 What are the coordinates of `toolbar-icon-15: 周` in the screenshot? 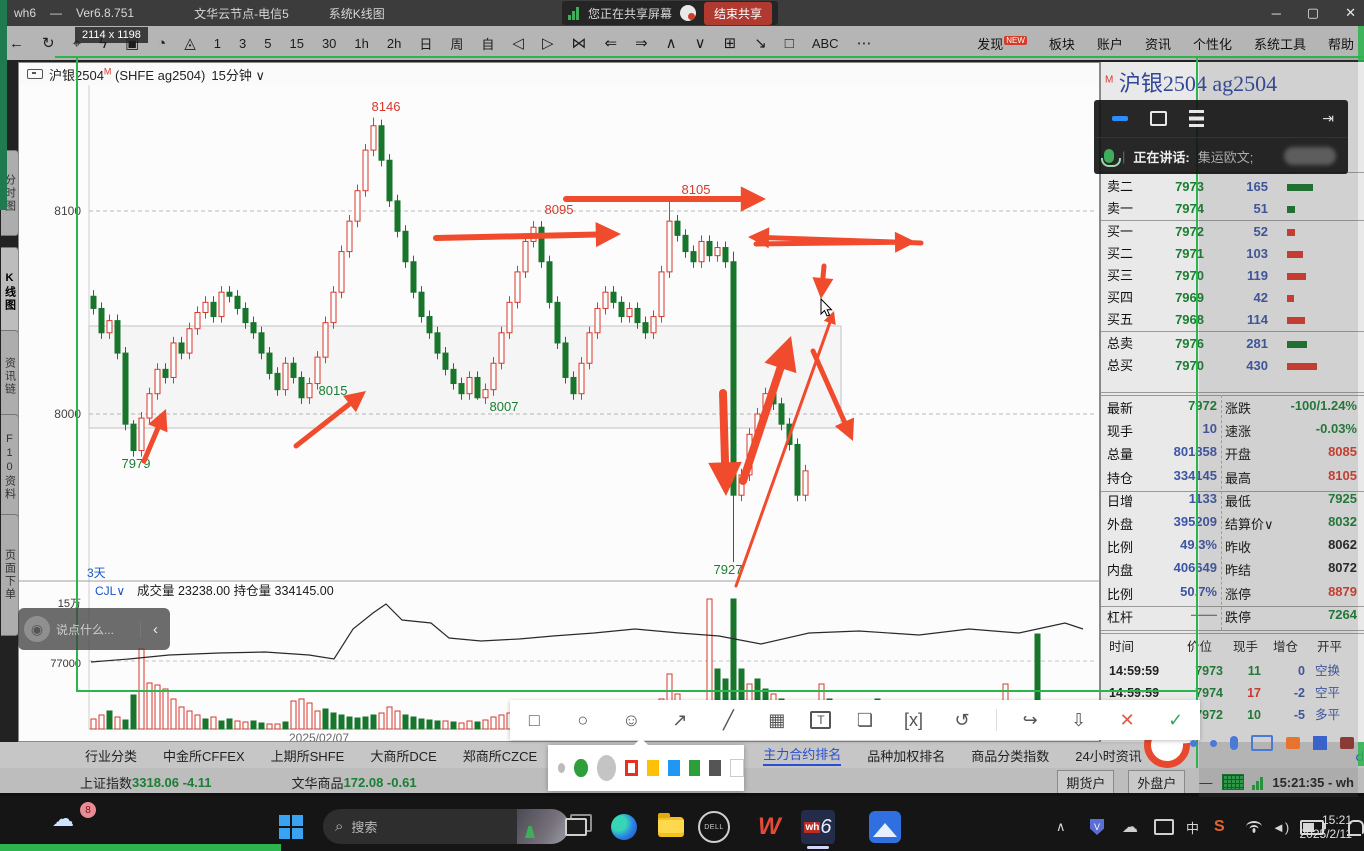 It's located at (457, 44).